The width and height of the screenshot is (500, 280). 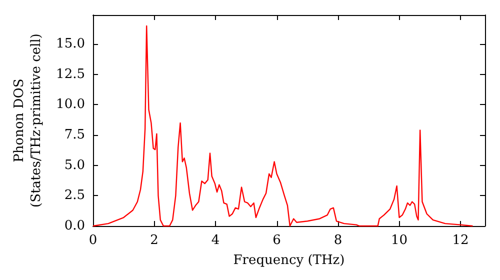 What do you see at coordinates (276, 240) in the screenshot?
I see `x-tick-label: 6` at bounding box center [276, 240].